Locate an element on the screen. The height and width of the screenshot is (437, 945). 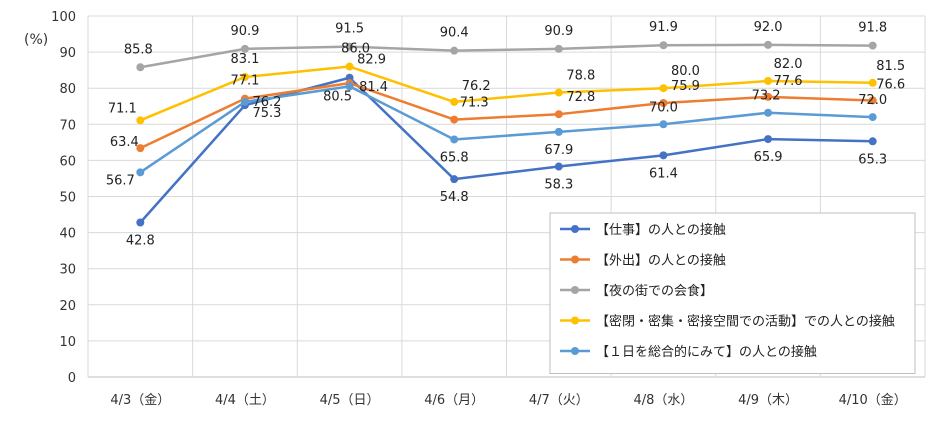
y-tick-label: 50 is located at coordinates (67, 198).